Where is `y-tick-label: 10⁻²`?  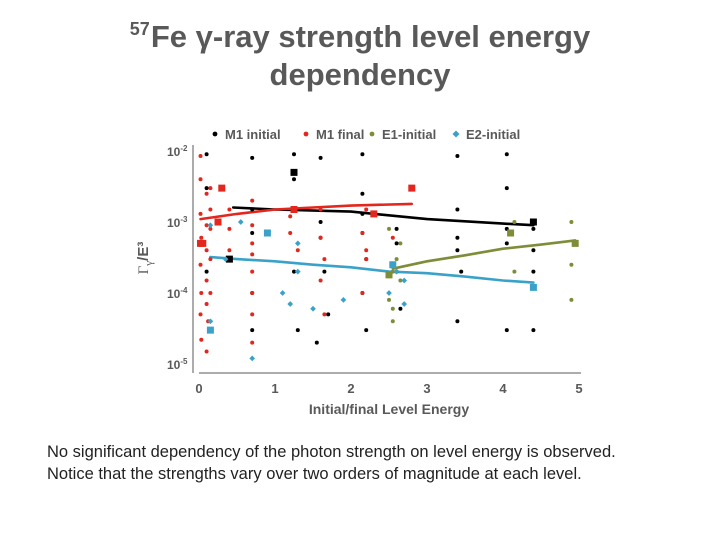
y-tick-label: 10⁻² is located at coordinates (177, 151).